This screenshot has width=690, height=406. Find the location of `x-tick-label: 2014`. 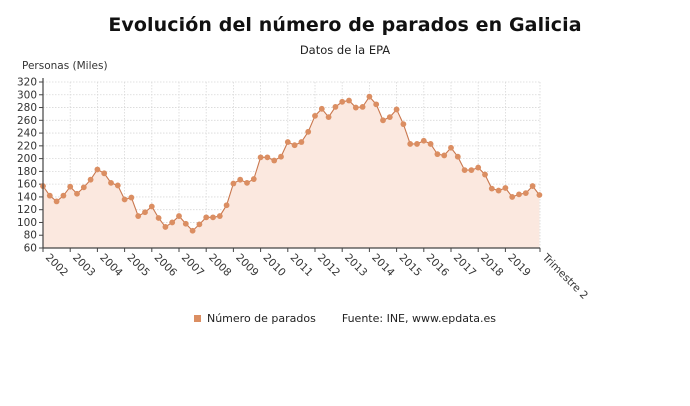

x-tick-label: 2014 is located at coordinates (383, 266).